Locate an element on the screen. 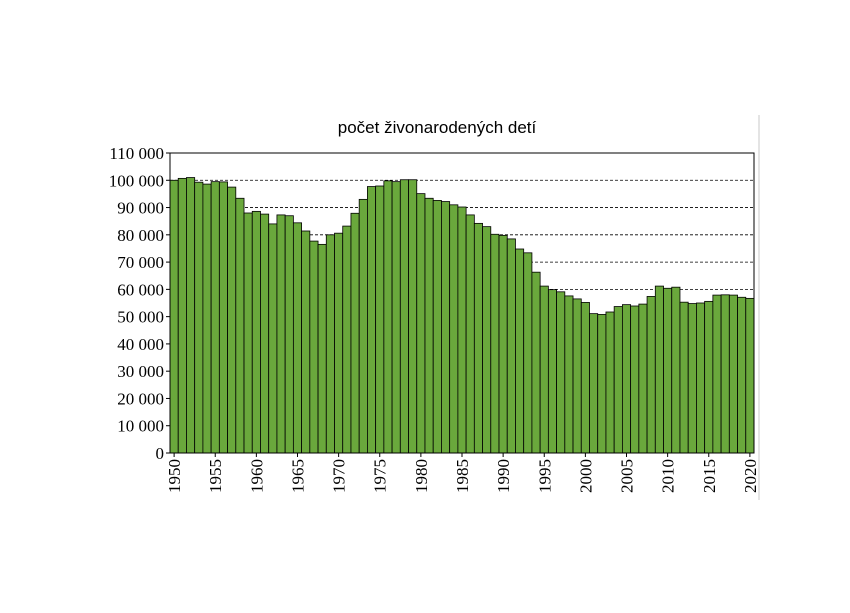 Image resolution: width=850 pixels, height=613 pixels. y-tick-label: 70 000 is located at coordinates (140, 262).